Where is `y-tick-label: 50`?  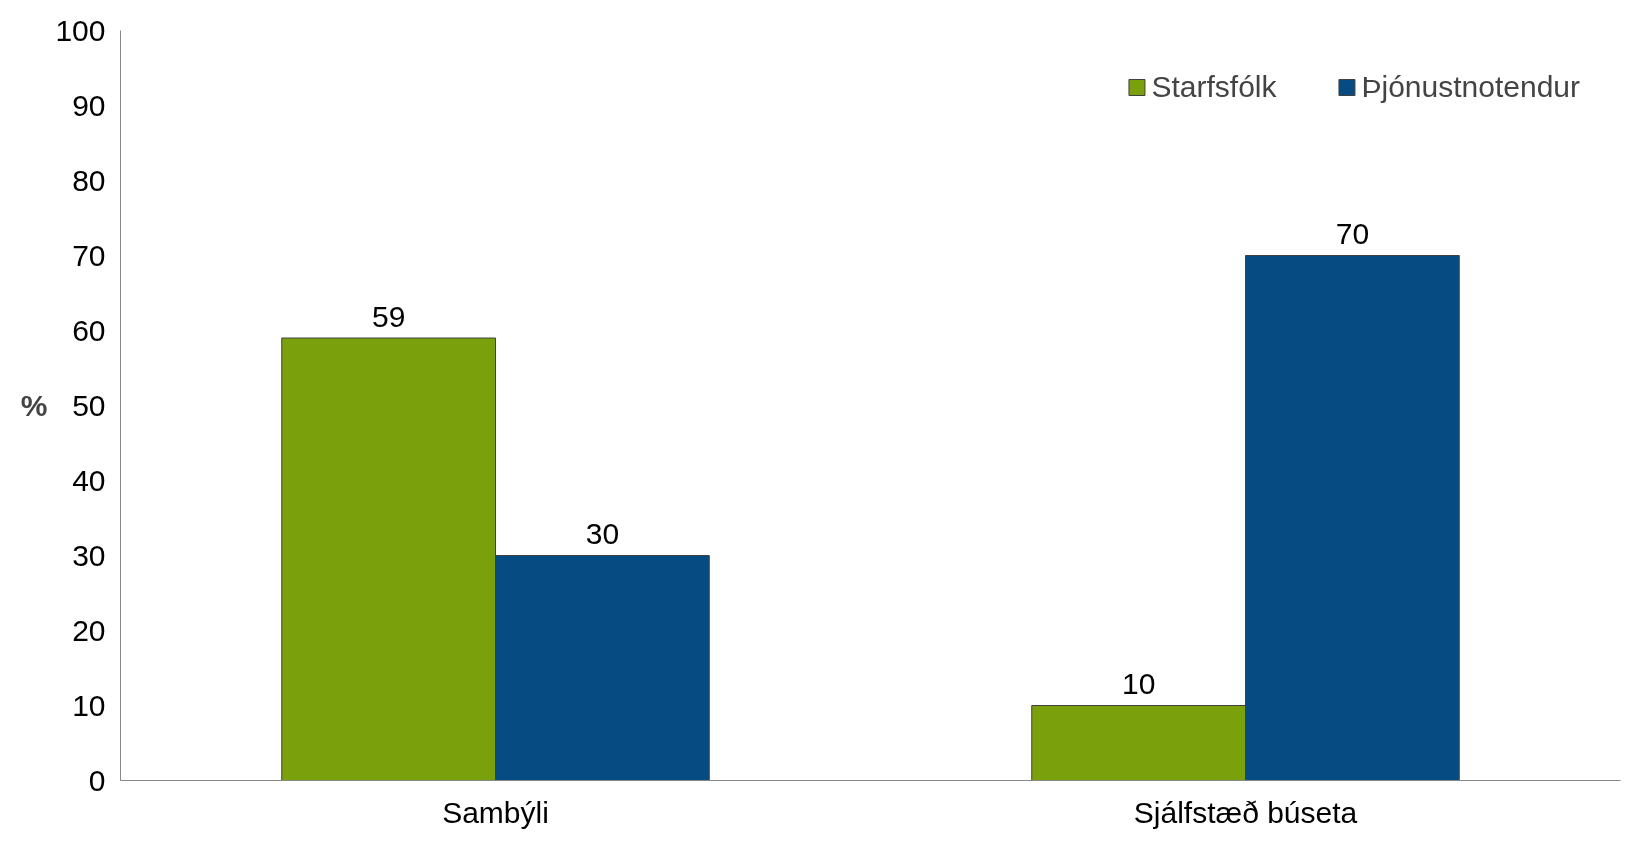 y-tick-label: 50 is located at coordinates (89, 405).